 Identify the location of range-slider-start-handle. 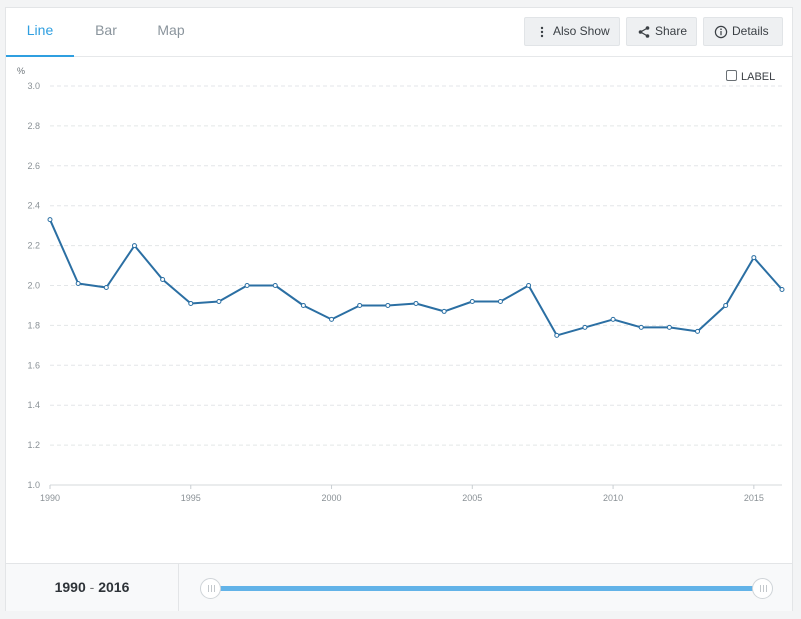
(210, 588).